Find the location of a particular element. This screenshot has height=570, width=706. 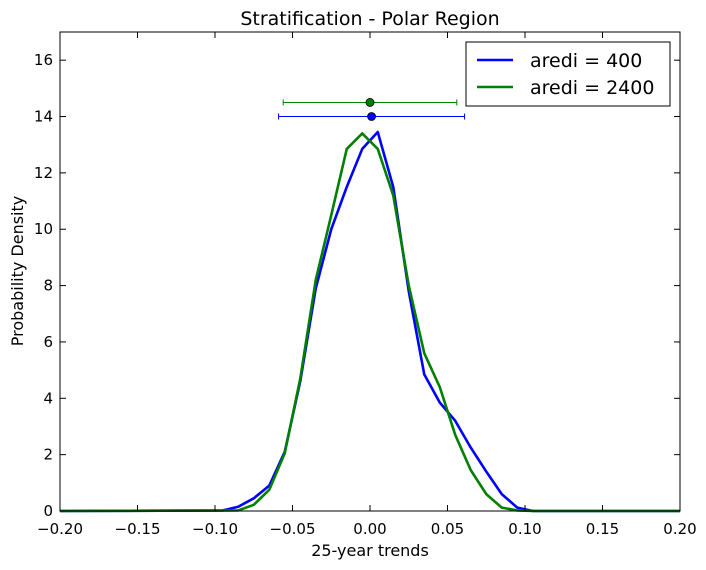

y-tick-label-5: 10 is located at coordinates (43, 229).